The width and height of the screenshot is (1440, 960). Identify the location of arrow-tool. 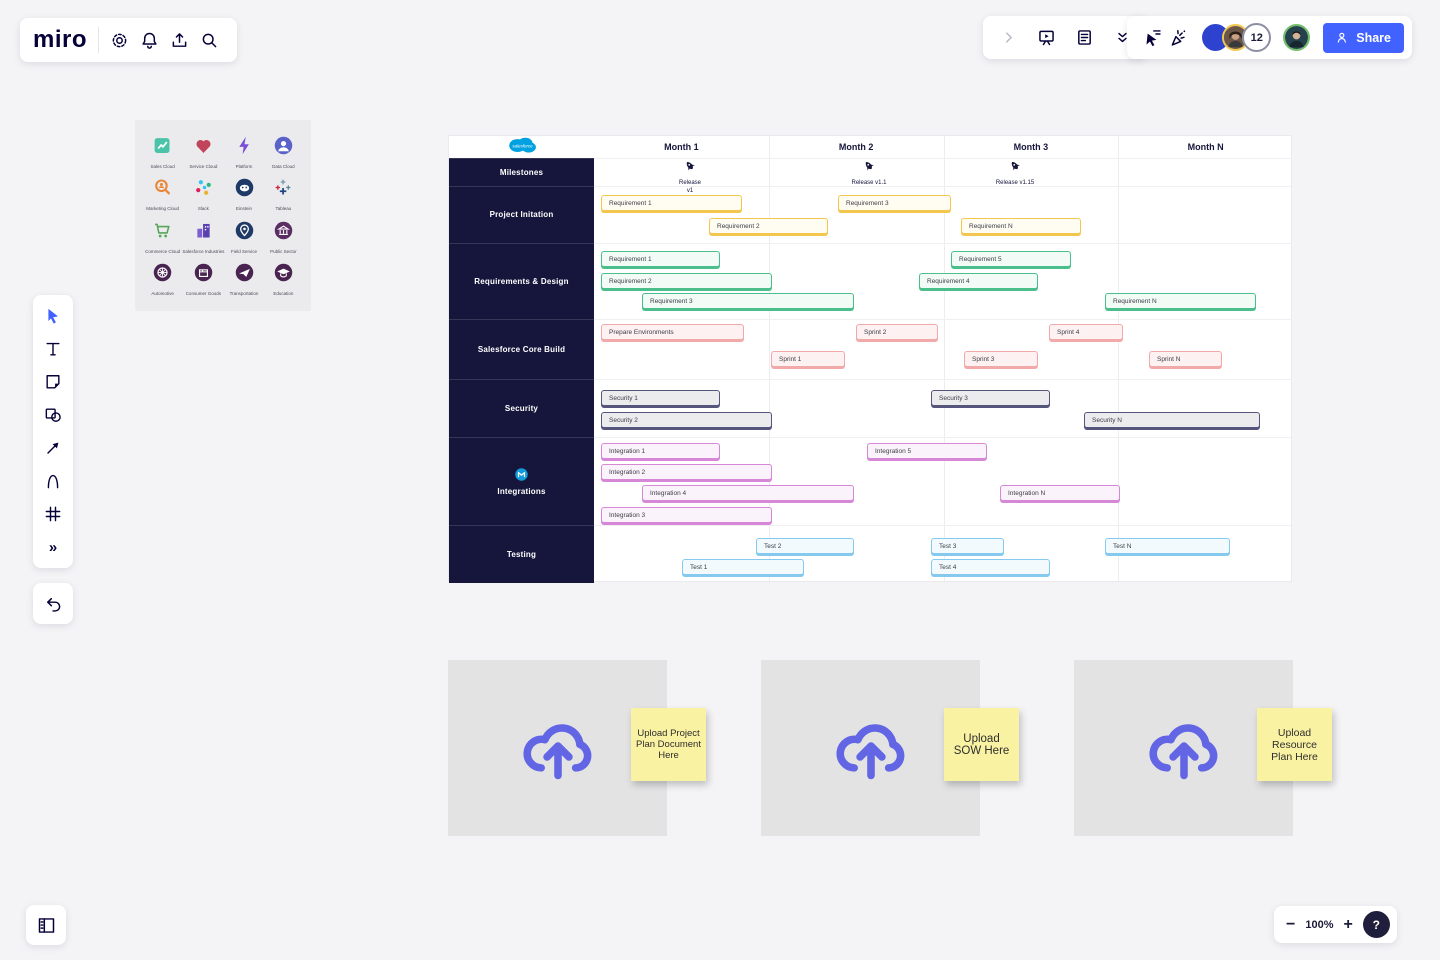
(53, 448).